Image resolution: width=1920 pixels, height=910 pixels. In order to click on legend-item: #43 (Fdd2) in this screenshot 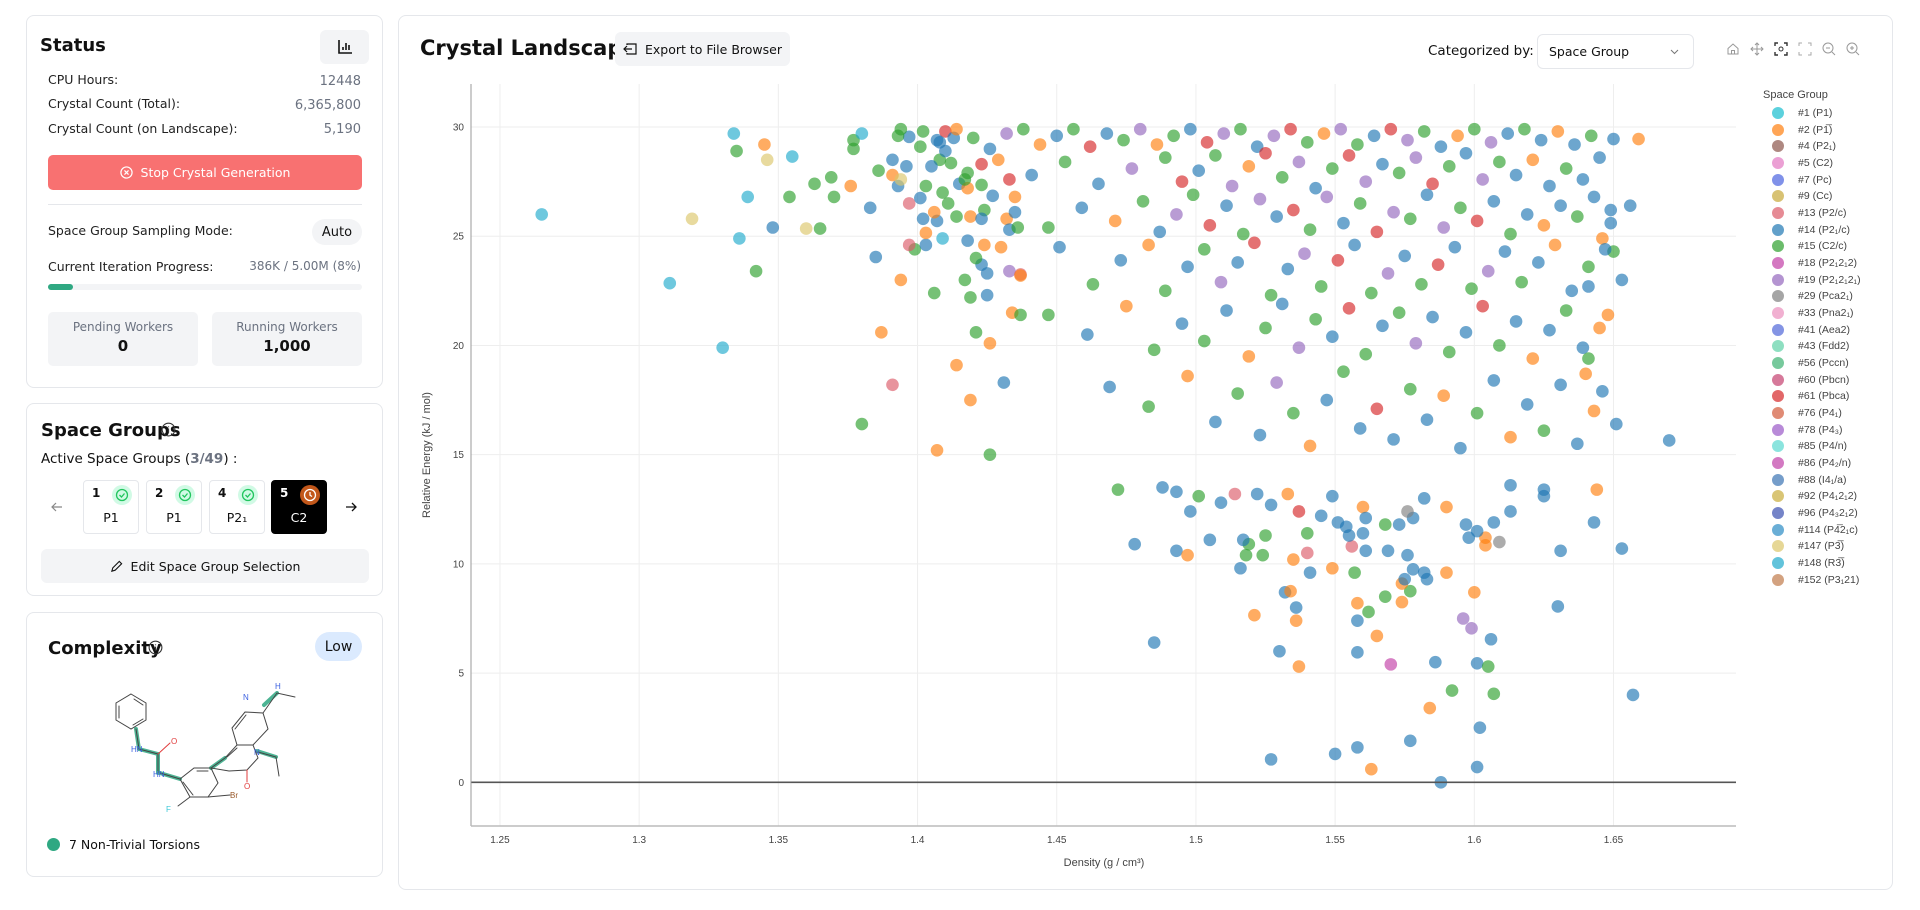, I will do `click(1810, 346)`.